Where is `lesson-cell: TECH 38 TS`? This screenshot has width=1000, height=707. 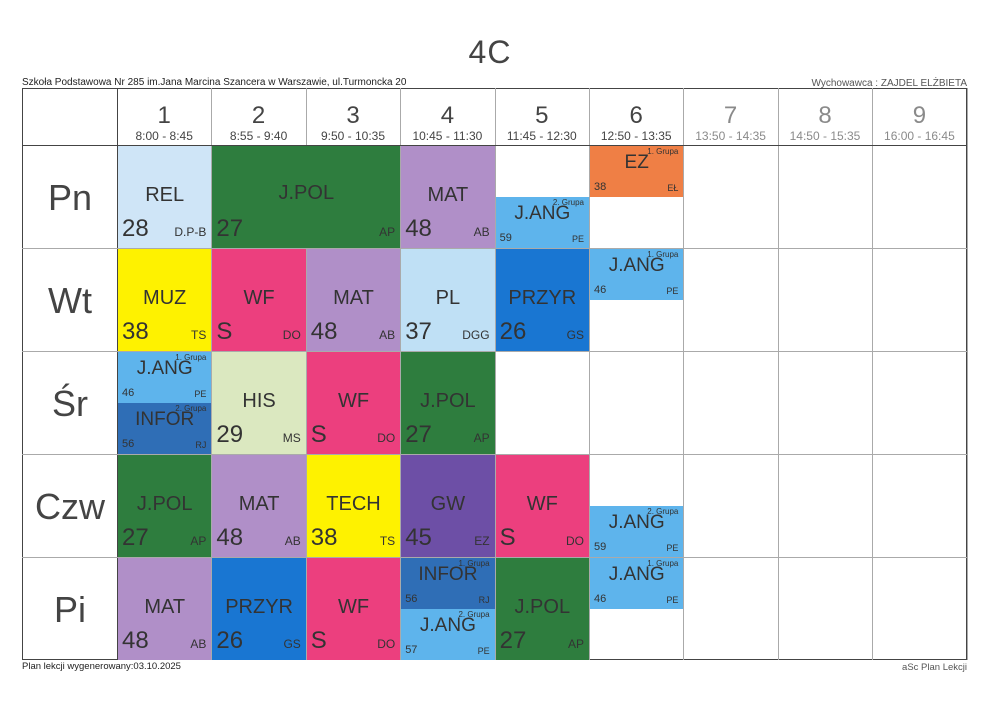 lesson-cell: TECH 38 TS is located at coordinates (353, 506).